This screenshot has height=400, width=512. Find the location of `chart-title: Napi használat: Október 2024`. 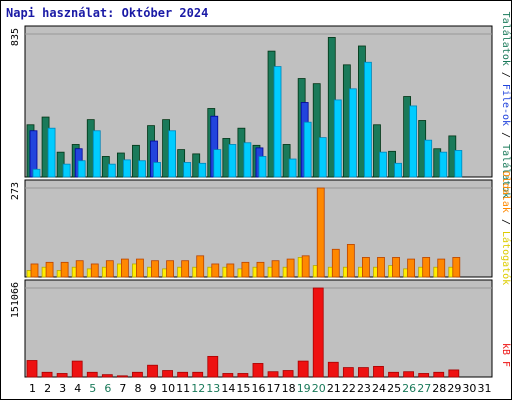

chart-title: Napi használat: Október 2024 is located at coordinates (107, 13).